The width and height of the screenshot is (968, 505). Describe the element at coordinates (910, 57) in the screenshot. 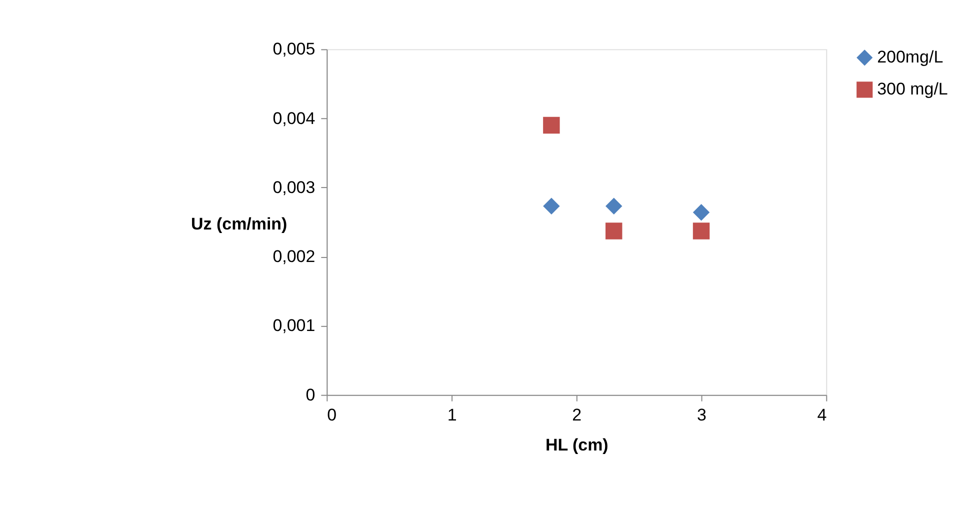

I see `legend-label: 200mg/L` at that location.